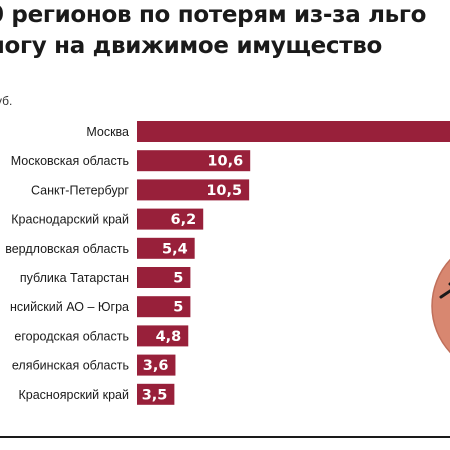 Image resolution: width=450 pixels, height=450 pixels. I want to click on bar-row: нсийский АО – Югра 5, so click(100, 307).